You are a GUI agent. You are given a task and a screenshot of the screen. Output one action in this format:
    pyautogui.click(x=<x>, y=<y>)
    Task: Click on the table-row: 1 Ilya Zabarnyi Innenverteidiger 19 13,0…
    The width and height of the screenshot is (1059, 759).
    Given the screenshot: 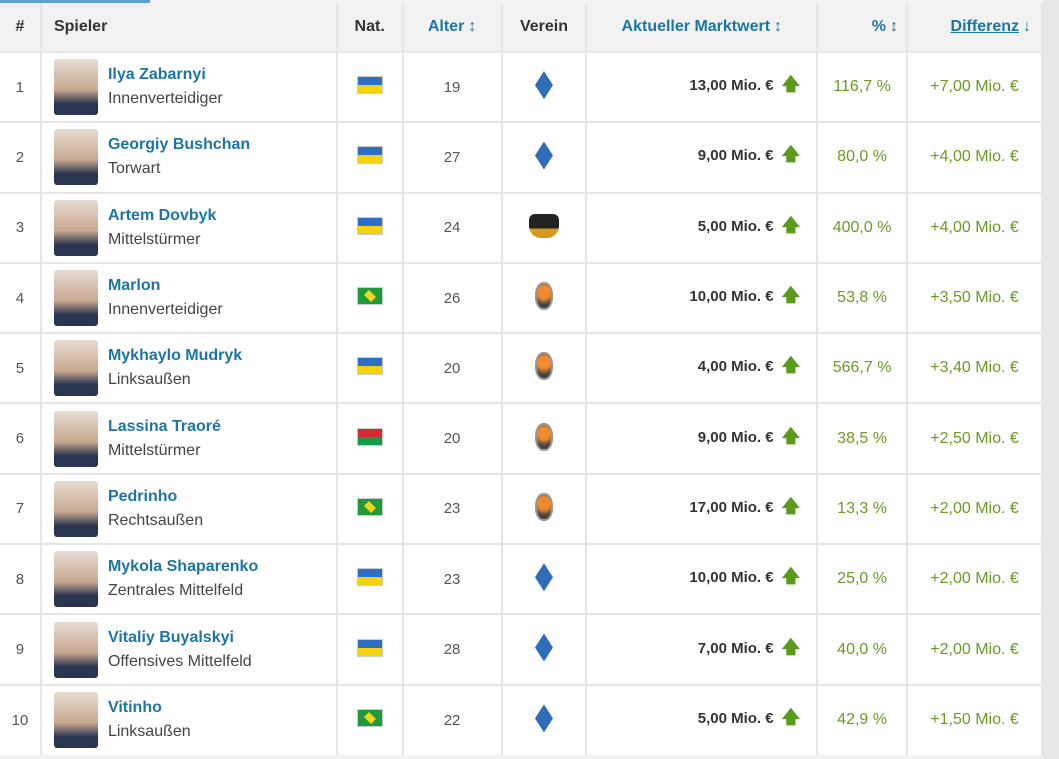 What is the action you would take?
    pyautogui.click(x=521, y=86)
    